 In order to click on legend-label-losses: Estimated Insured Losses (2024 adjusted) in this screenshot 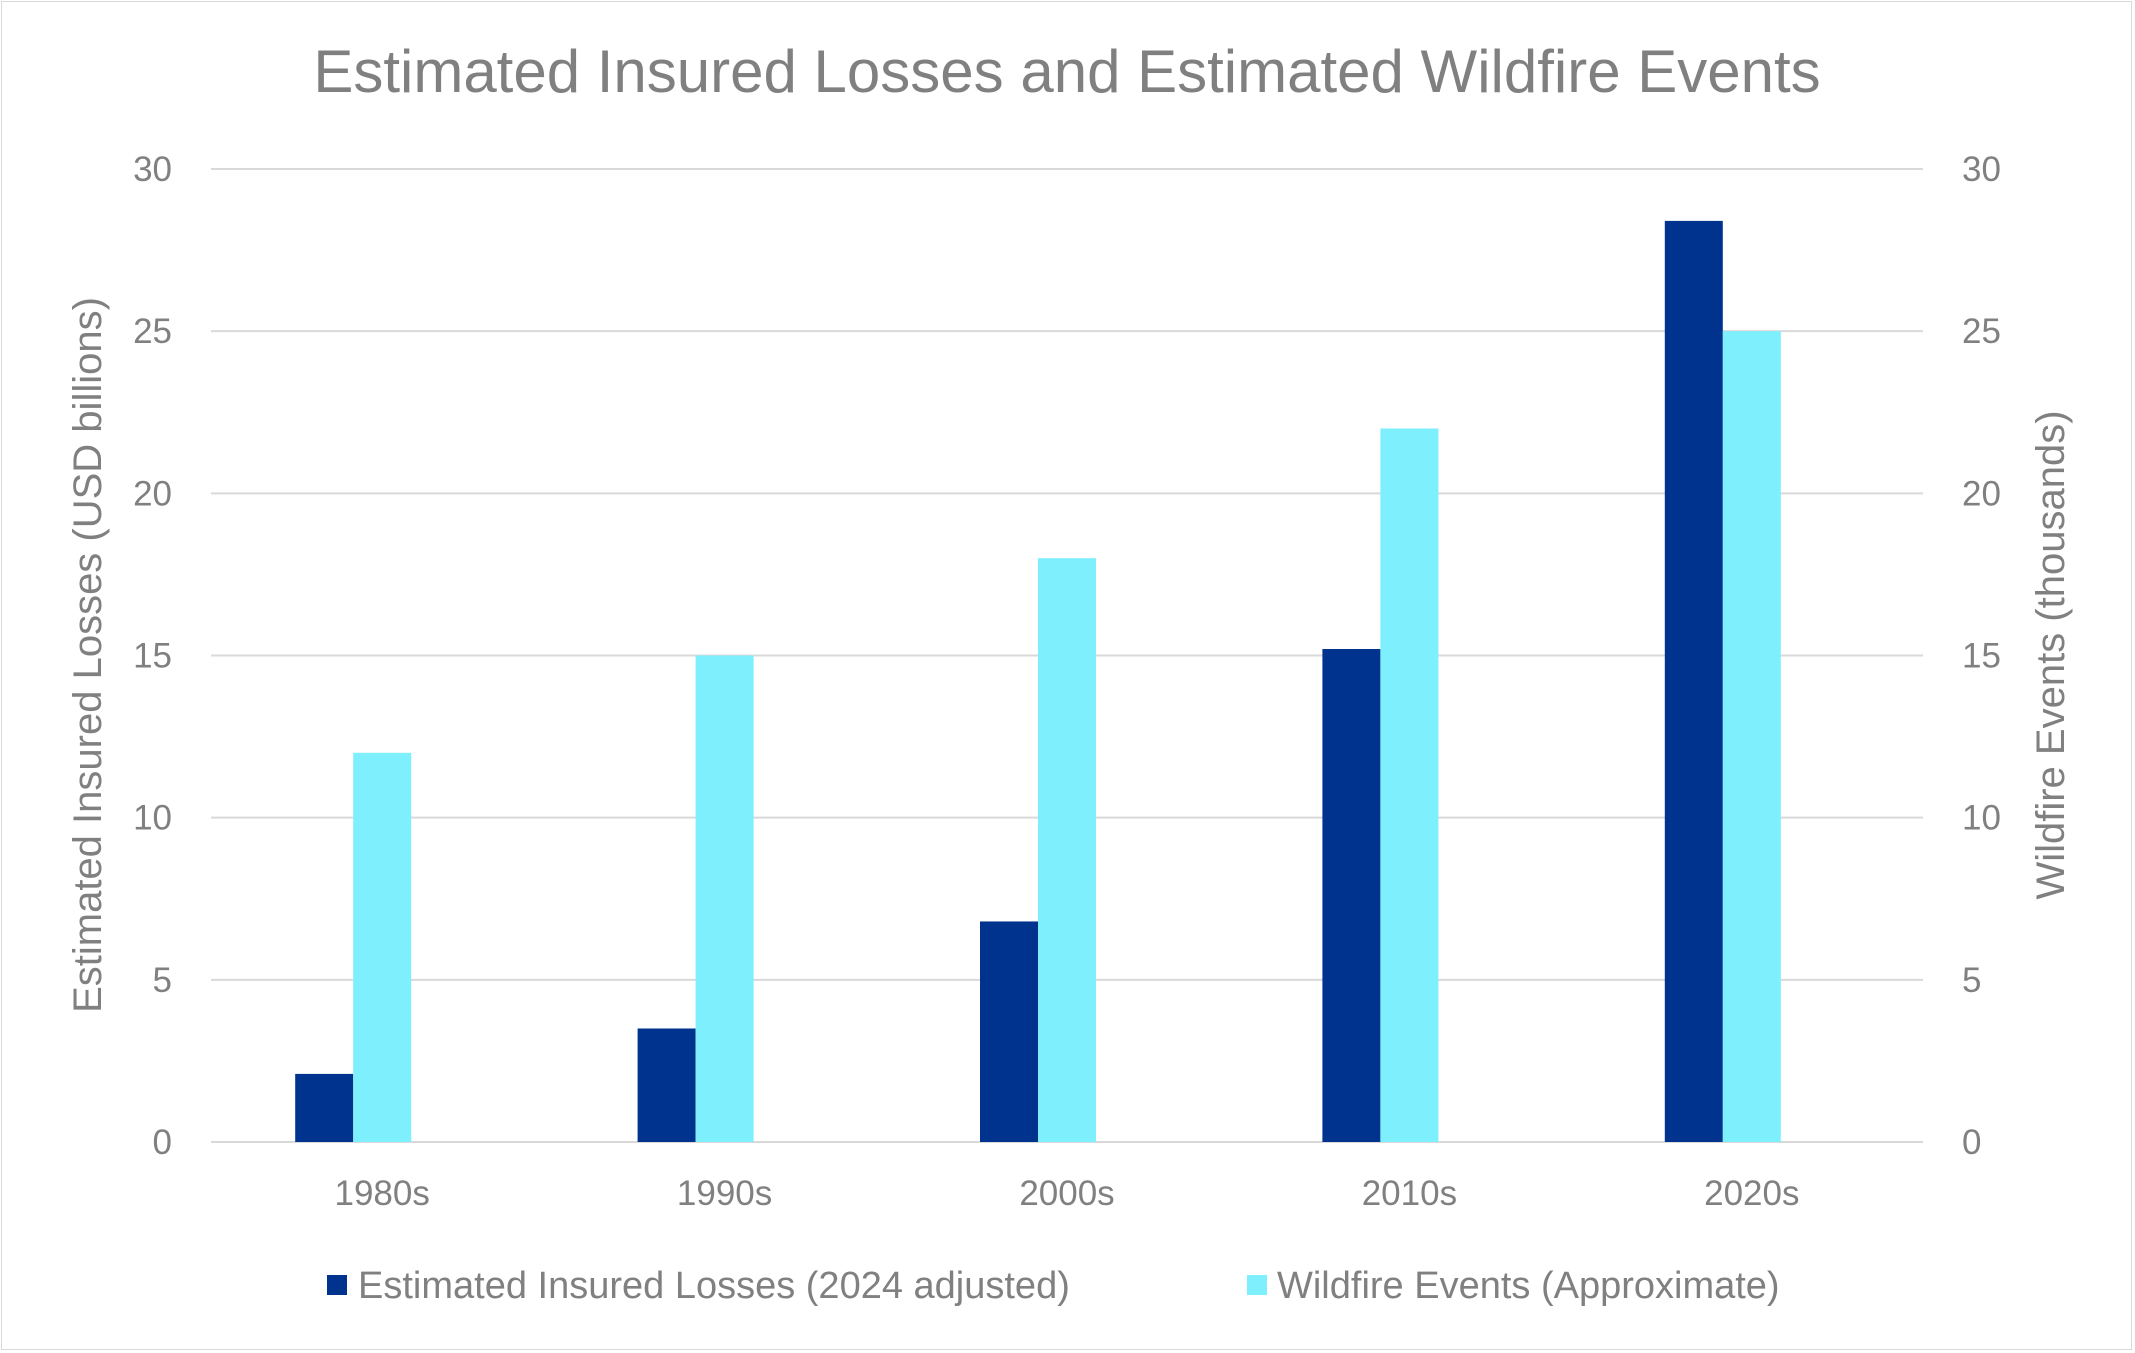, I will do `click(714, 1286)`.